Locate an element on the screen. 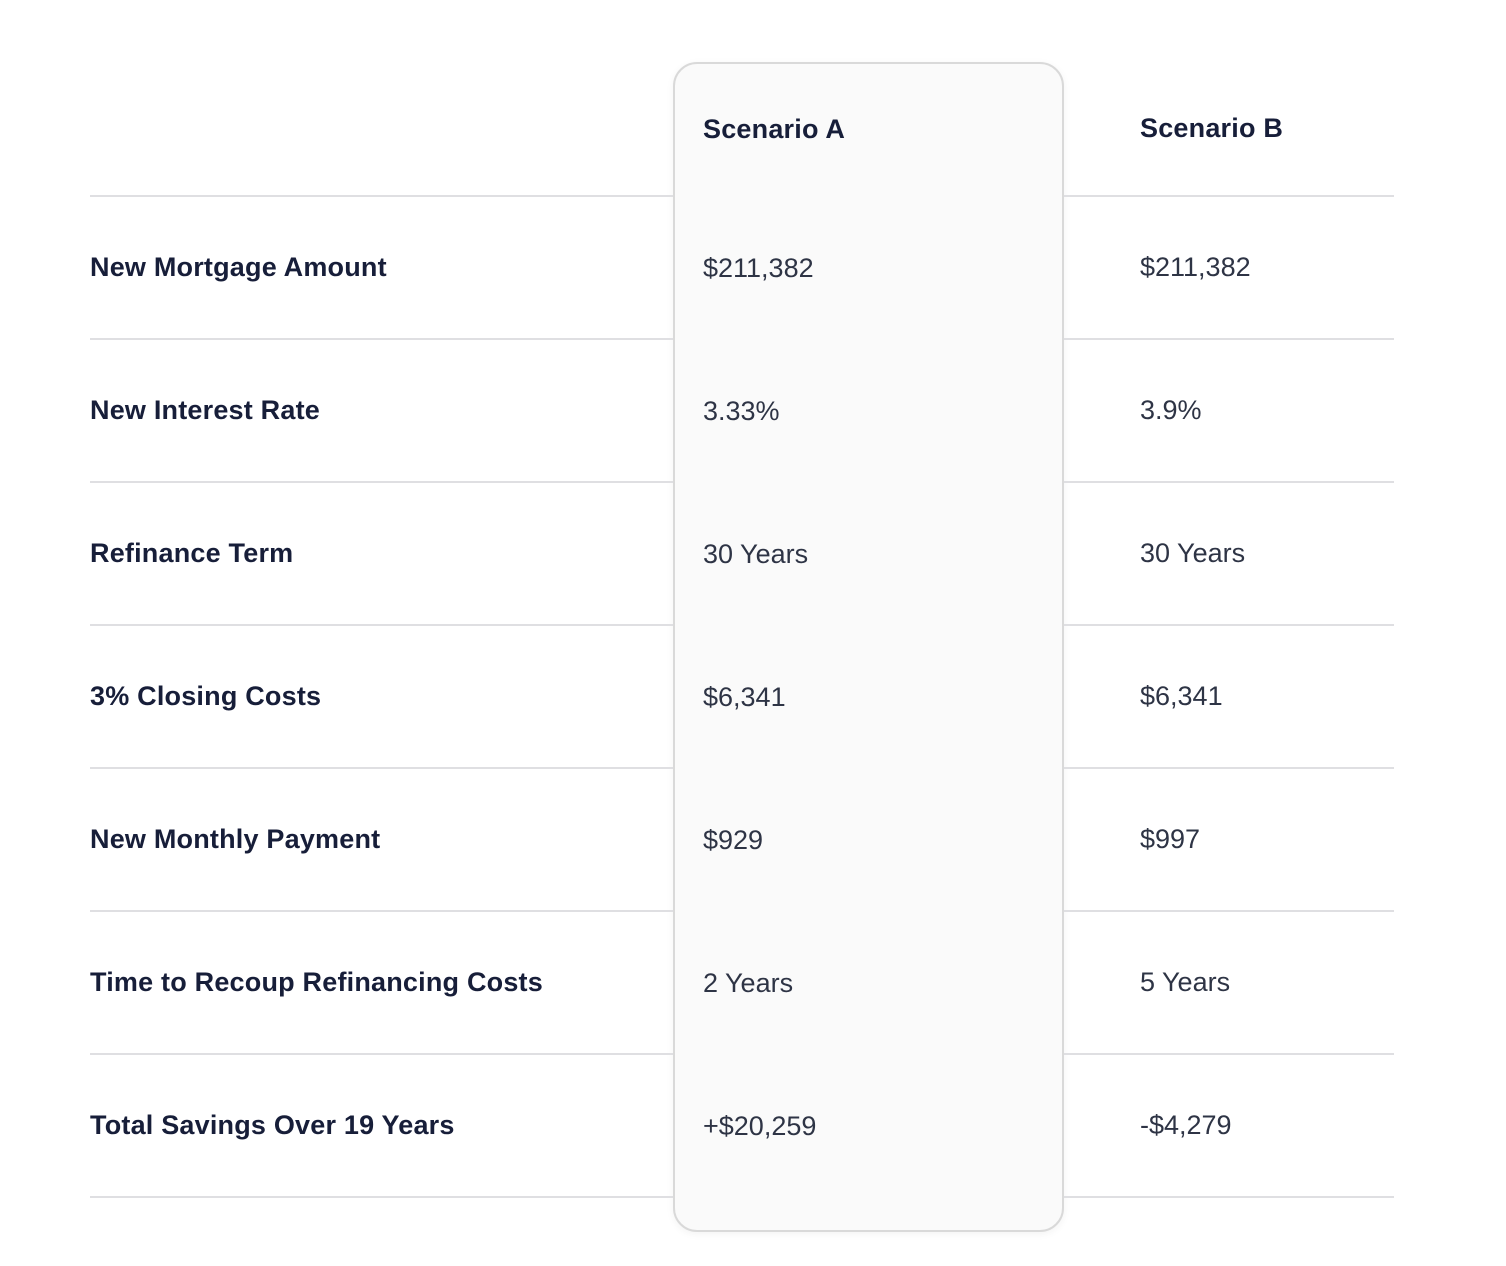  scenario-b-value: $6,341 is located at coordinates (1229, 697).